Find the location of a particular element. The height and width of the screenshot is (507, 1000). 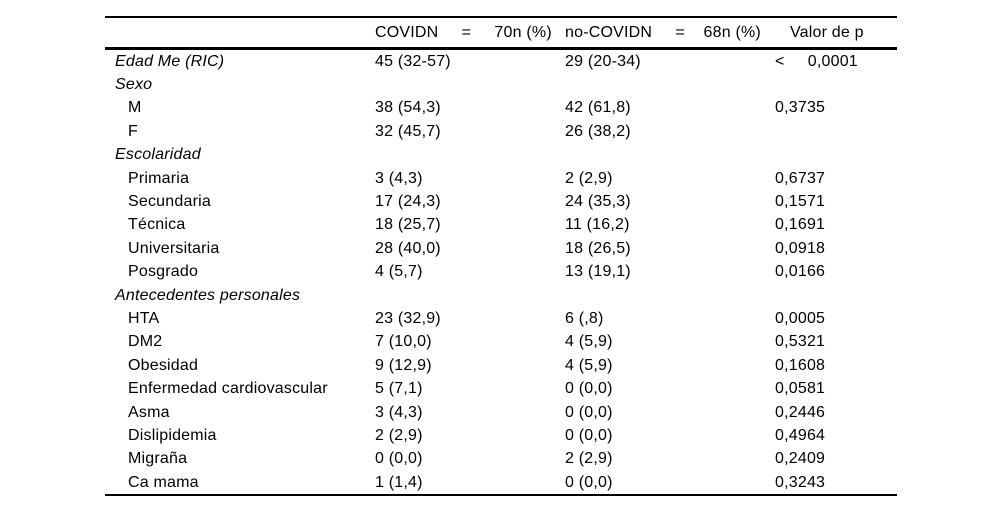

p-value: 0,1691 is located at coordinates (800, 225).